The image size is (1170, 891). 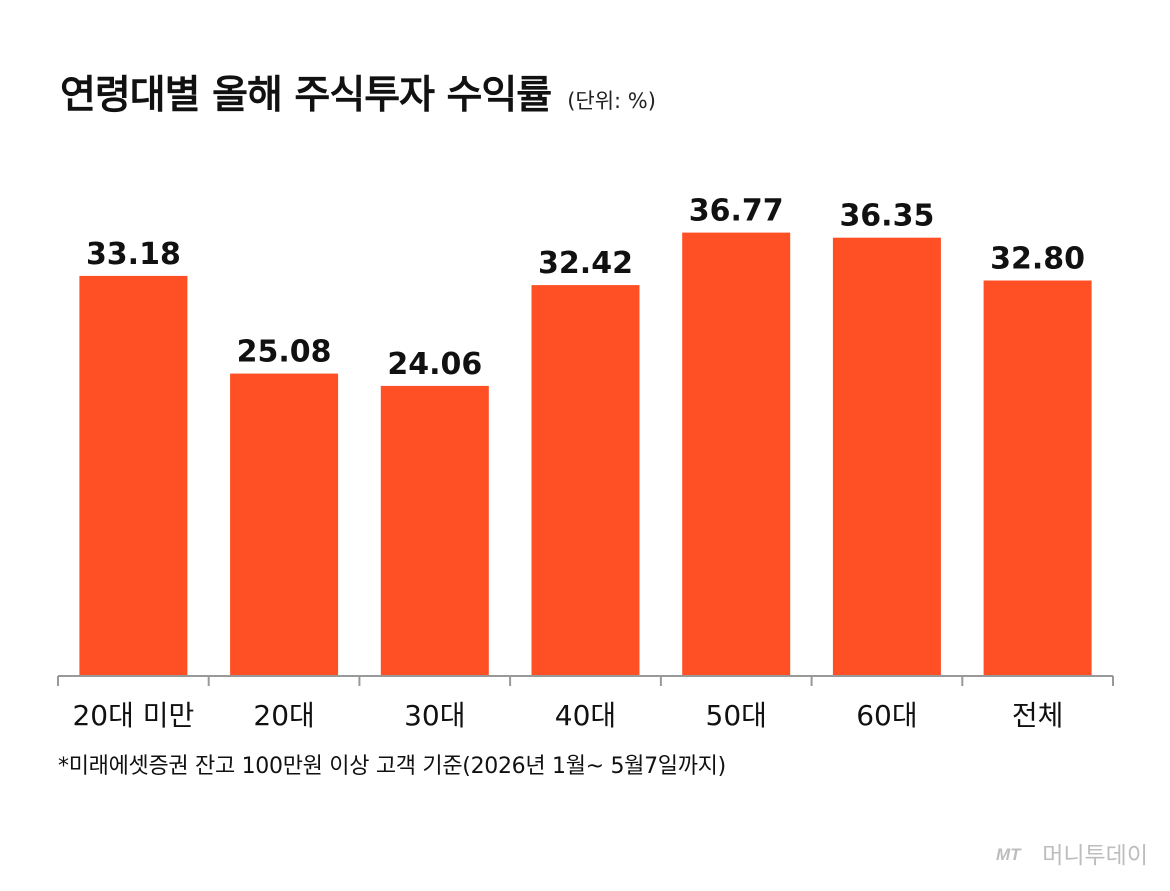 What do you see at coordinates (736, 211) in the screenshot?
I see `data-label: 36.77` at bounding box center [736, 211].